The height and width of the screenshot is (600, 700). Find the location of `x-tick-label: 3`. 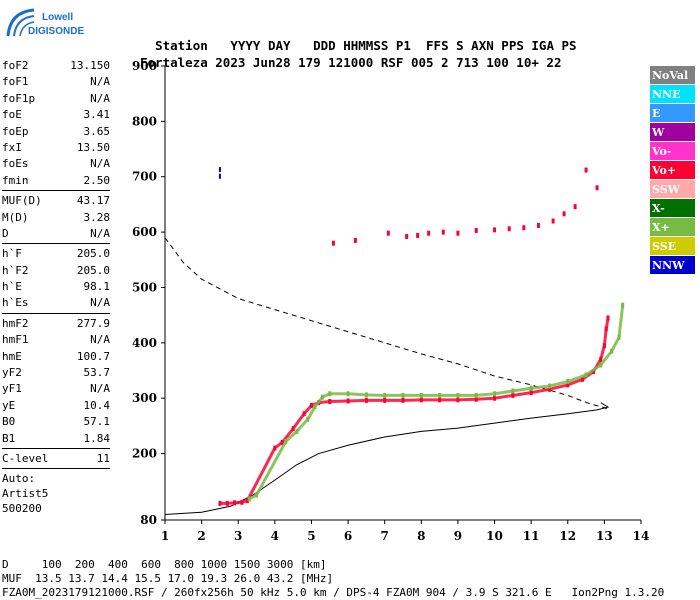

x-tick-label: 3 is located at coordinates (238, 536).